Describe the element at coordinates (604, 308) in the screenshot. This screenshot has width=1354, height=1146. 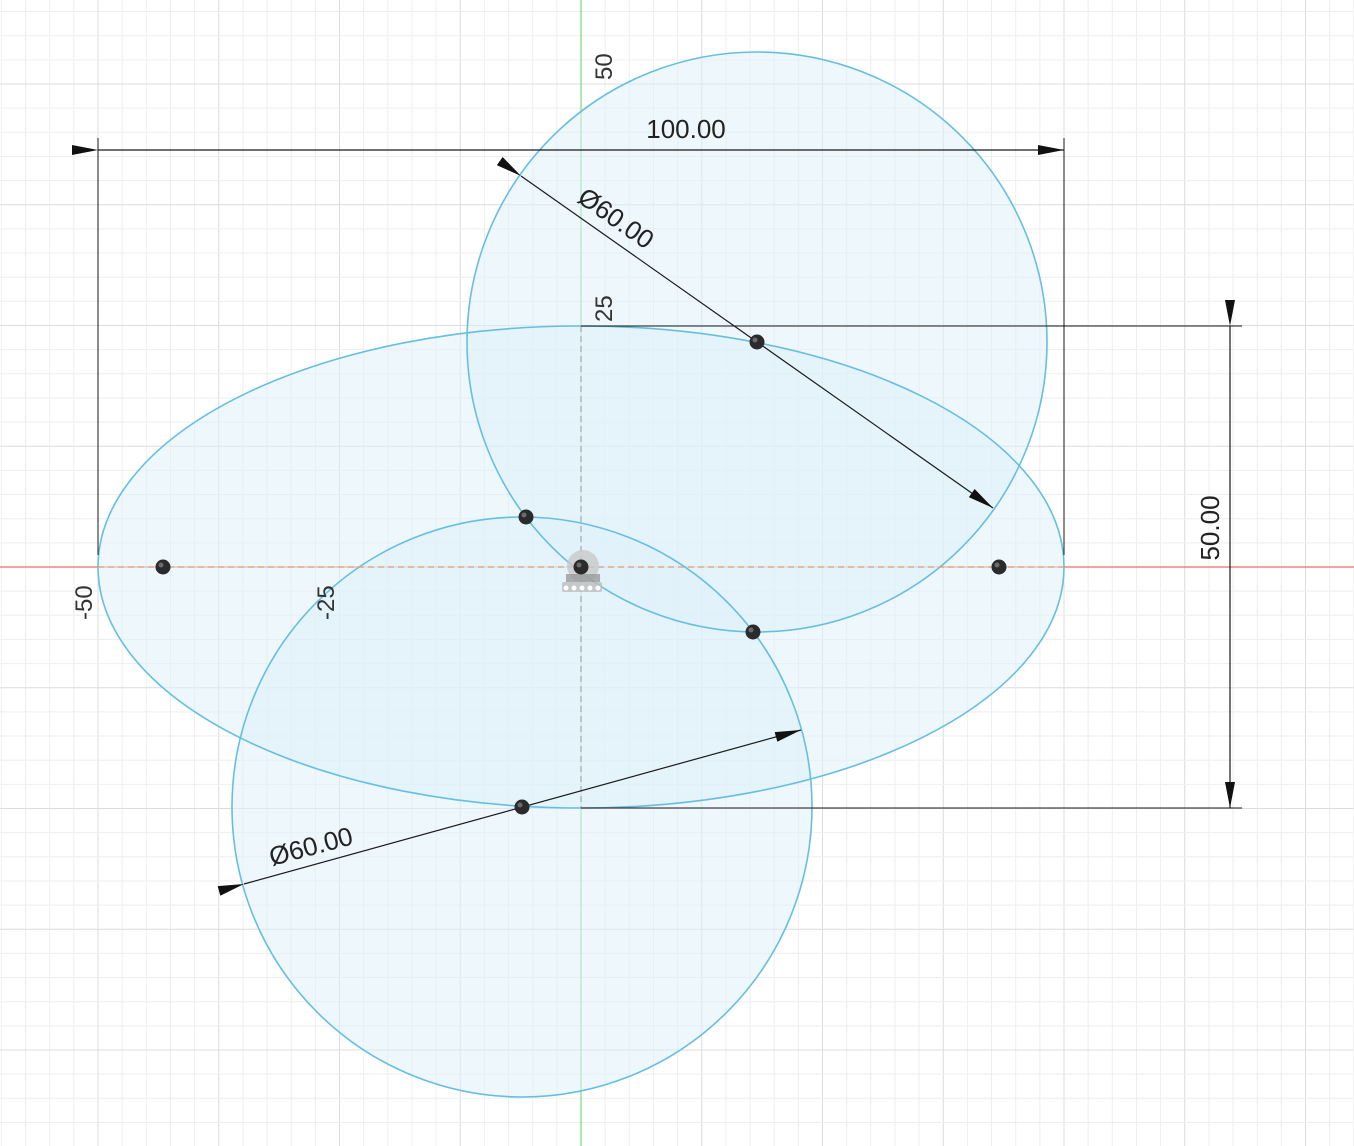
I see `axis-label-y-25: 25` at that location.